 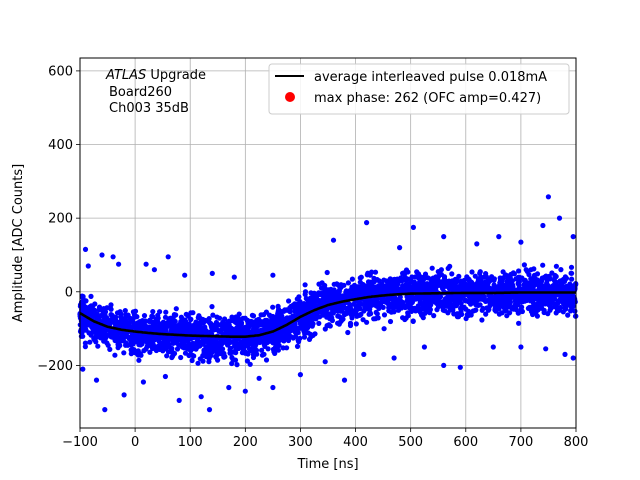 What do you see at coordinates (427, 98) in the screenshot?
I see `legend-entry-max-phase: max phase: 262 (OFC amp=0.427)` at bounding box center [427, 98].